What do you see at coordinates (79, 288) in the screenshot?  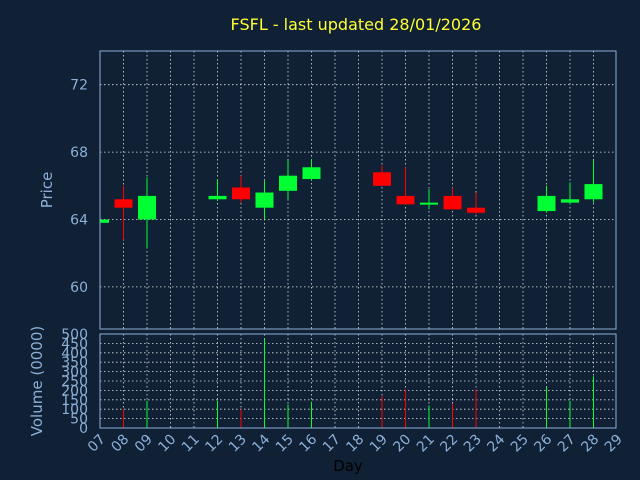 I see `price-y-tick-label: 60` at bounding box center [79, 288].